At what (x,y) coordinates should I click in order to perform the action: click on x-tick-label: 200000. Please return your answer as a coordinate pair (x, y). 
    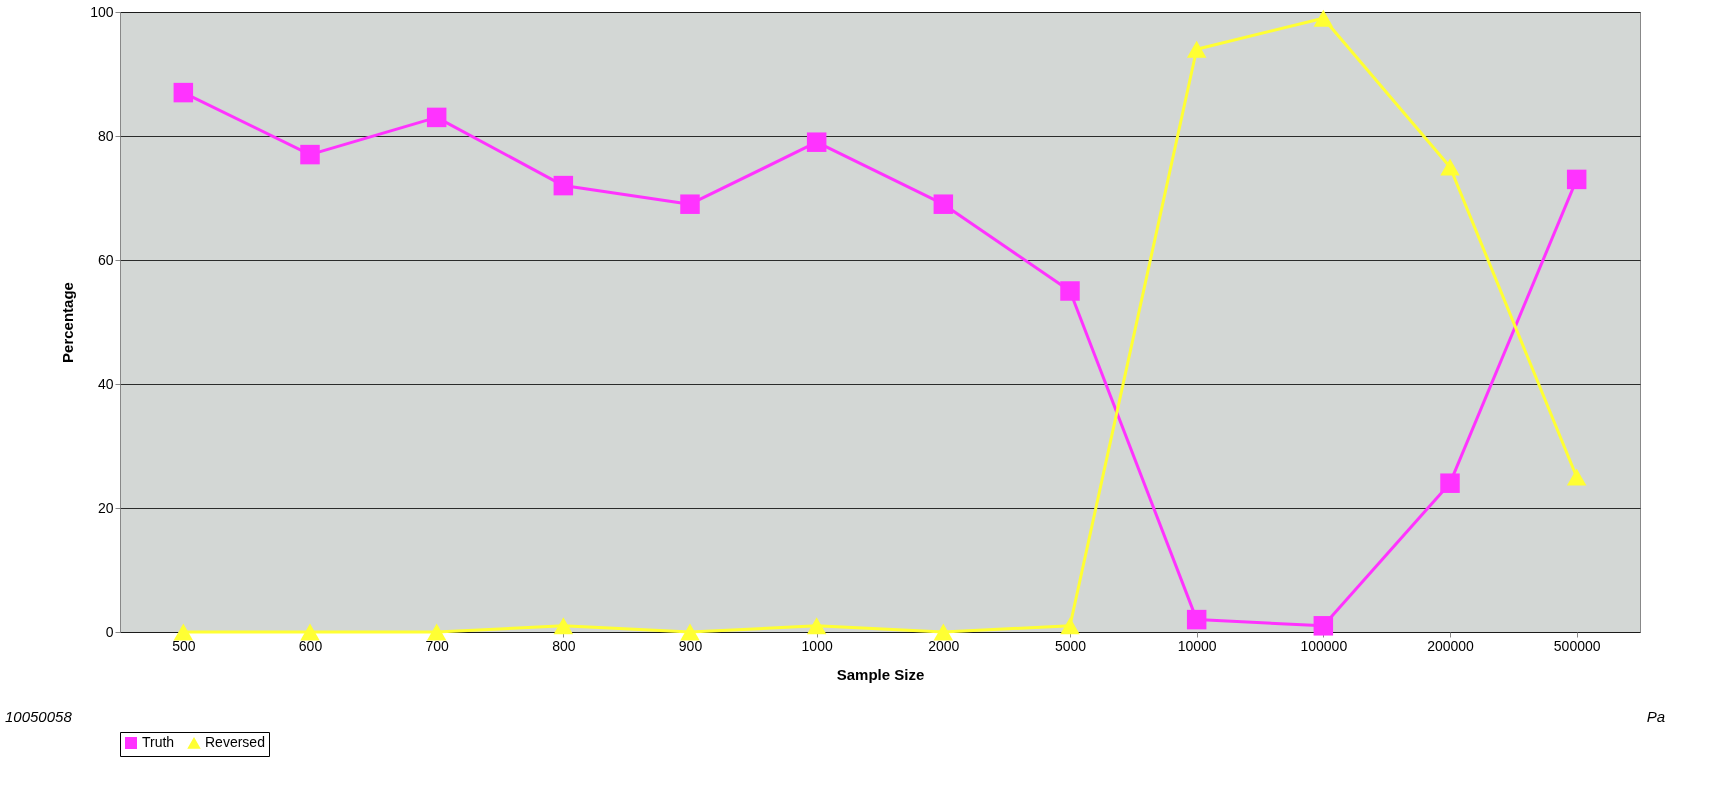
    Looking at the image, I should click on (1451, 645).